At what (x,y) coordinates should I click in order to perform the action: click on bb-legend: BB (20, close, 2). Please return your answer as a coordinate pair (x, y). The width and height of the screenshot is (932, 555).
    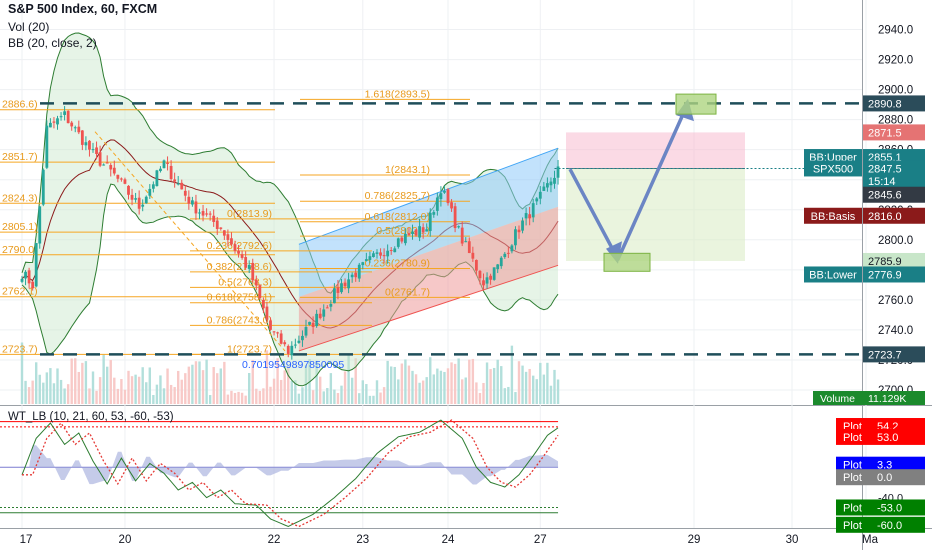
    Looking at the image, I should click on (52, 43).